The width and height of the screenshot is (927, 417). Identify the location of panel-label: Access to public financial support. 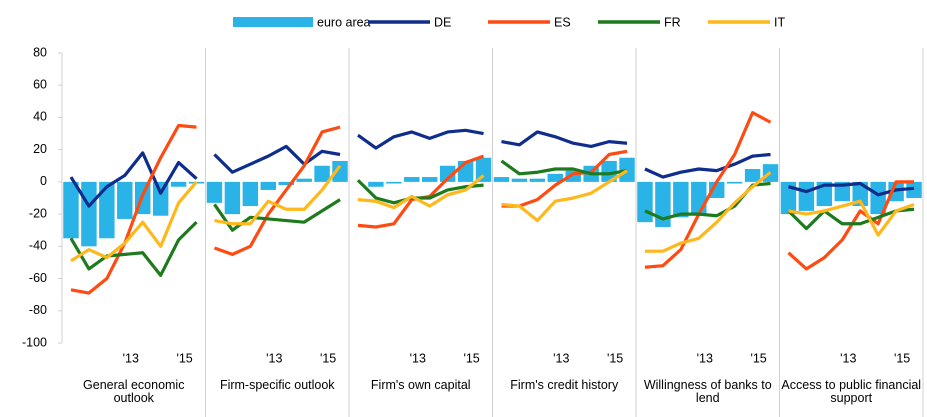
(851, 391).